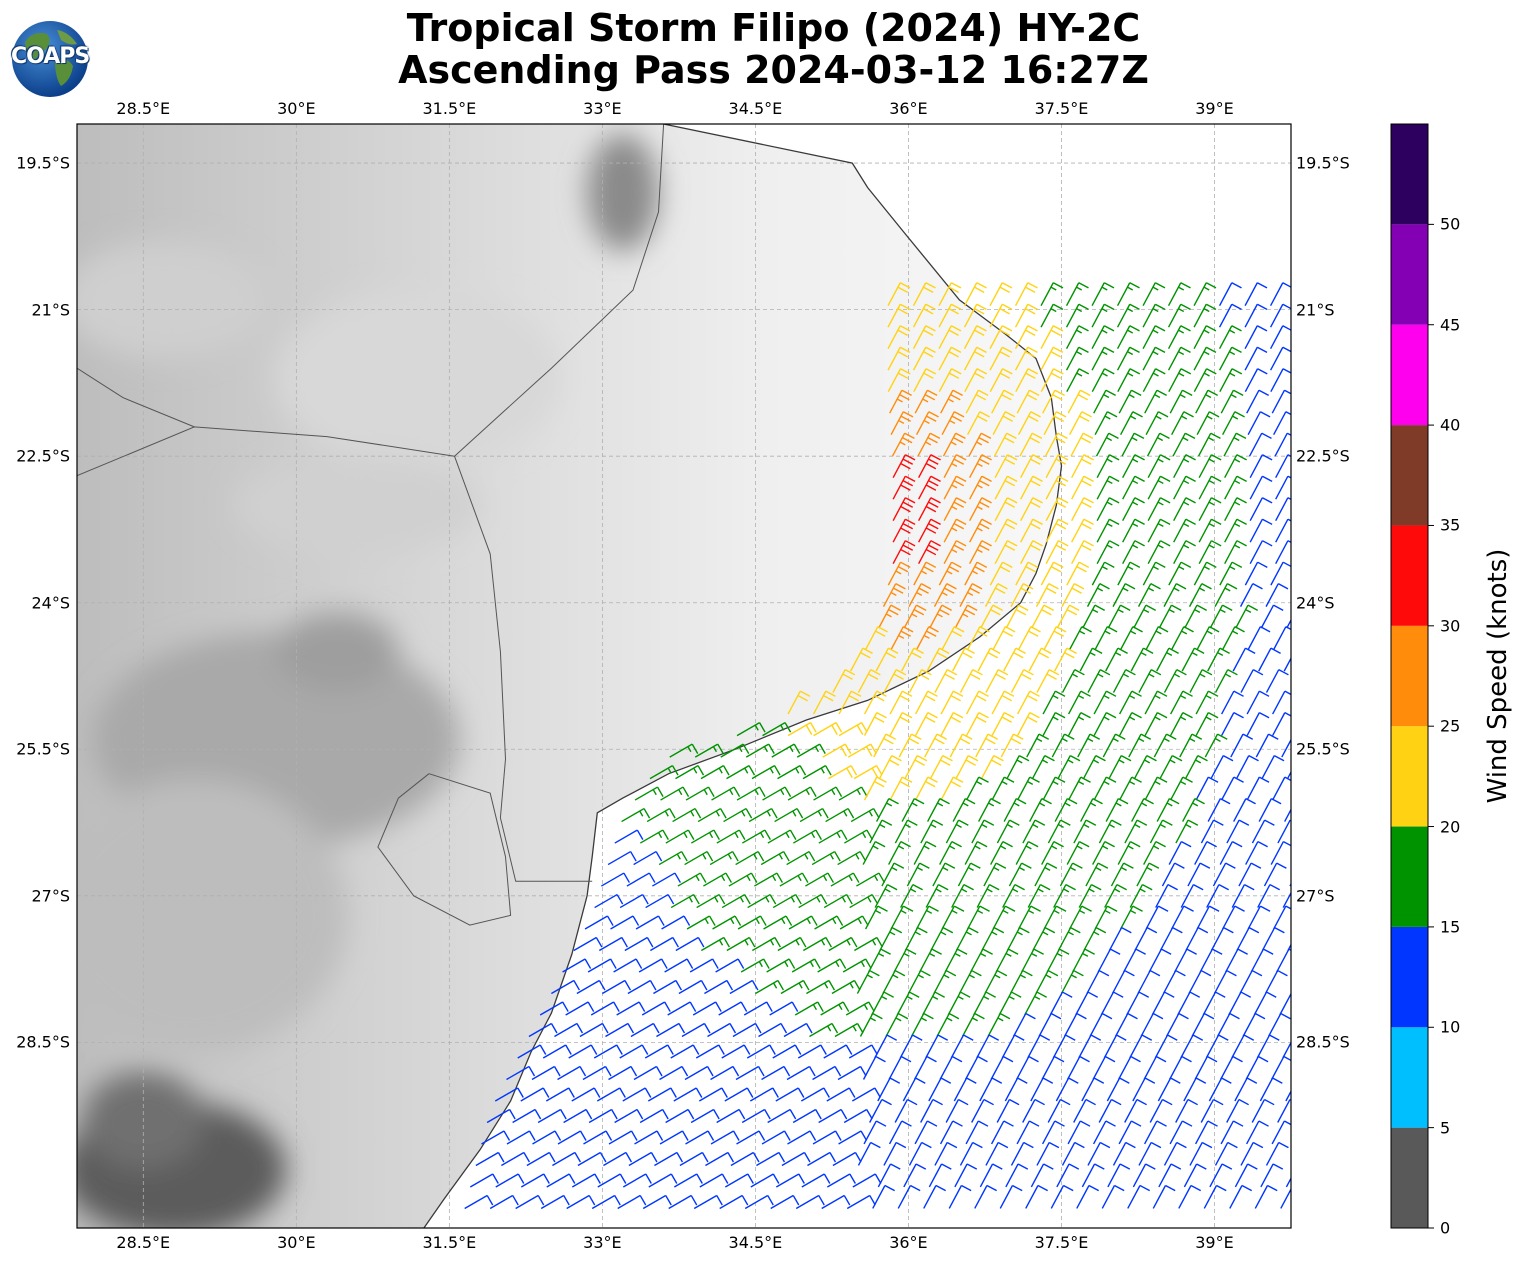  Describe the element at coordinates (755, 108) in the screenshot. I see `tick-label: 34.5°E` at that location.